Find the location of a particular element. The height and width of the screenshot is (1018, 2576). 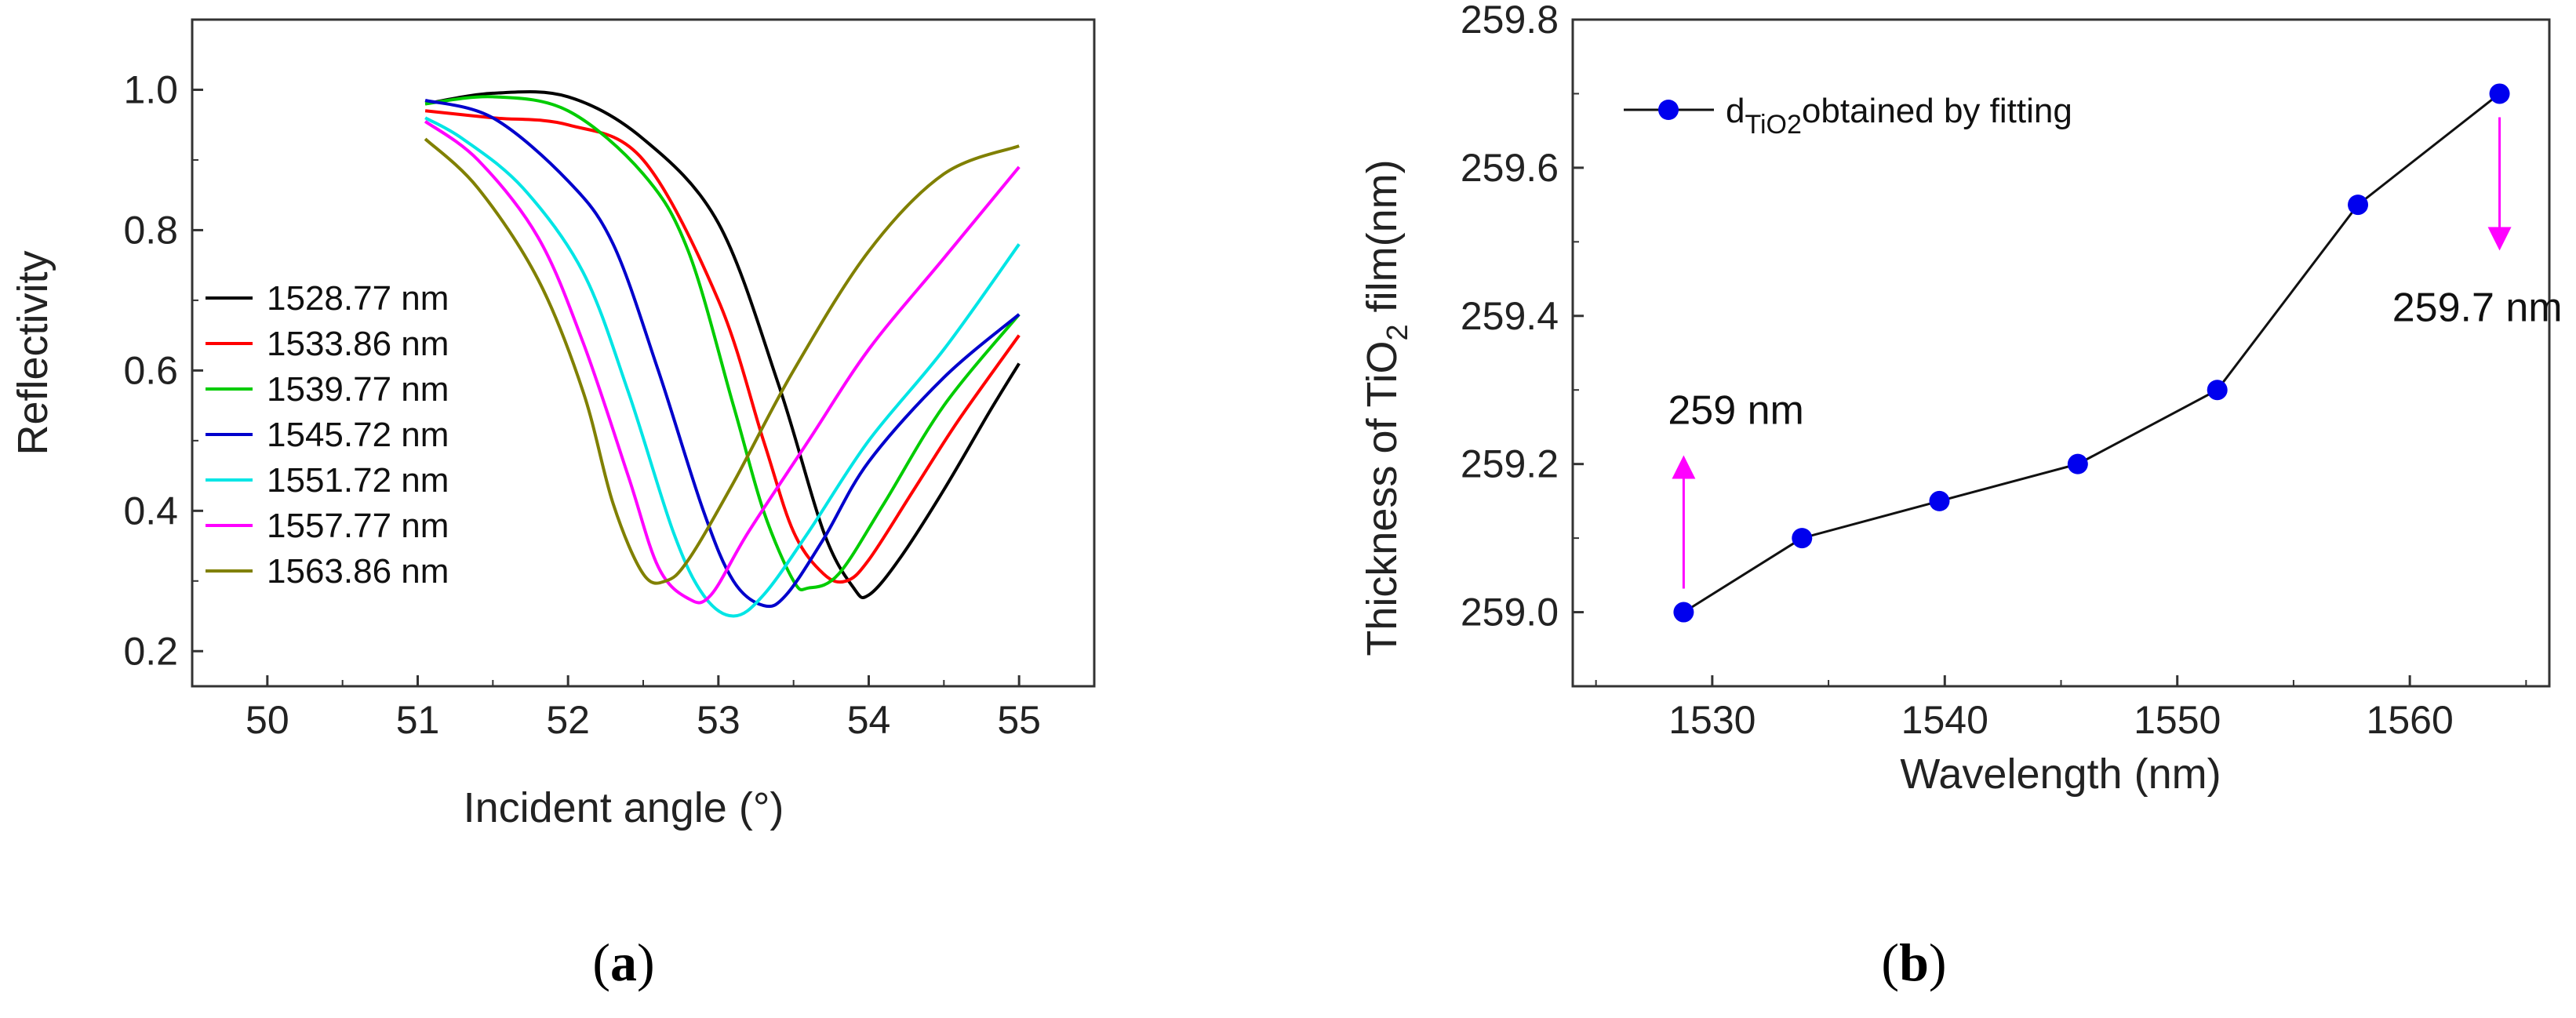

panel-b-legend-label: dTiO2obtained by fitting is located at coordinates (1899, 116).